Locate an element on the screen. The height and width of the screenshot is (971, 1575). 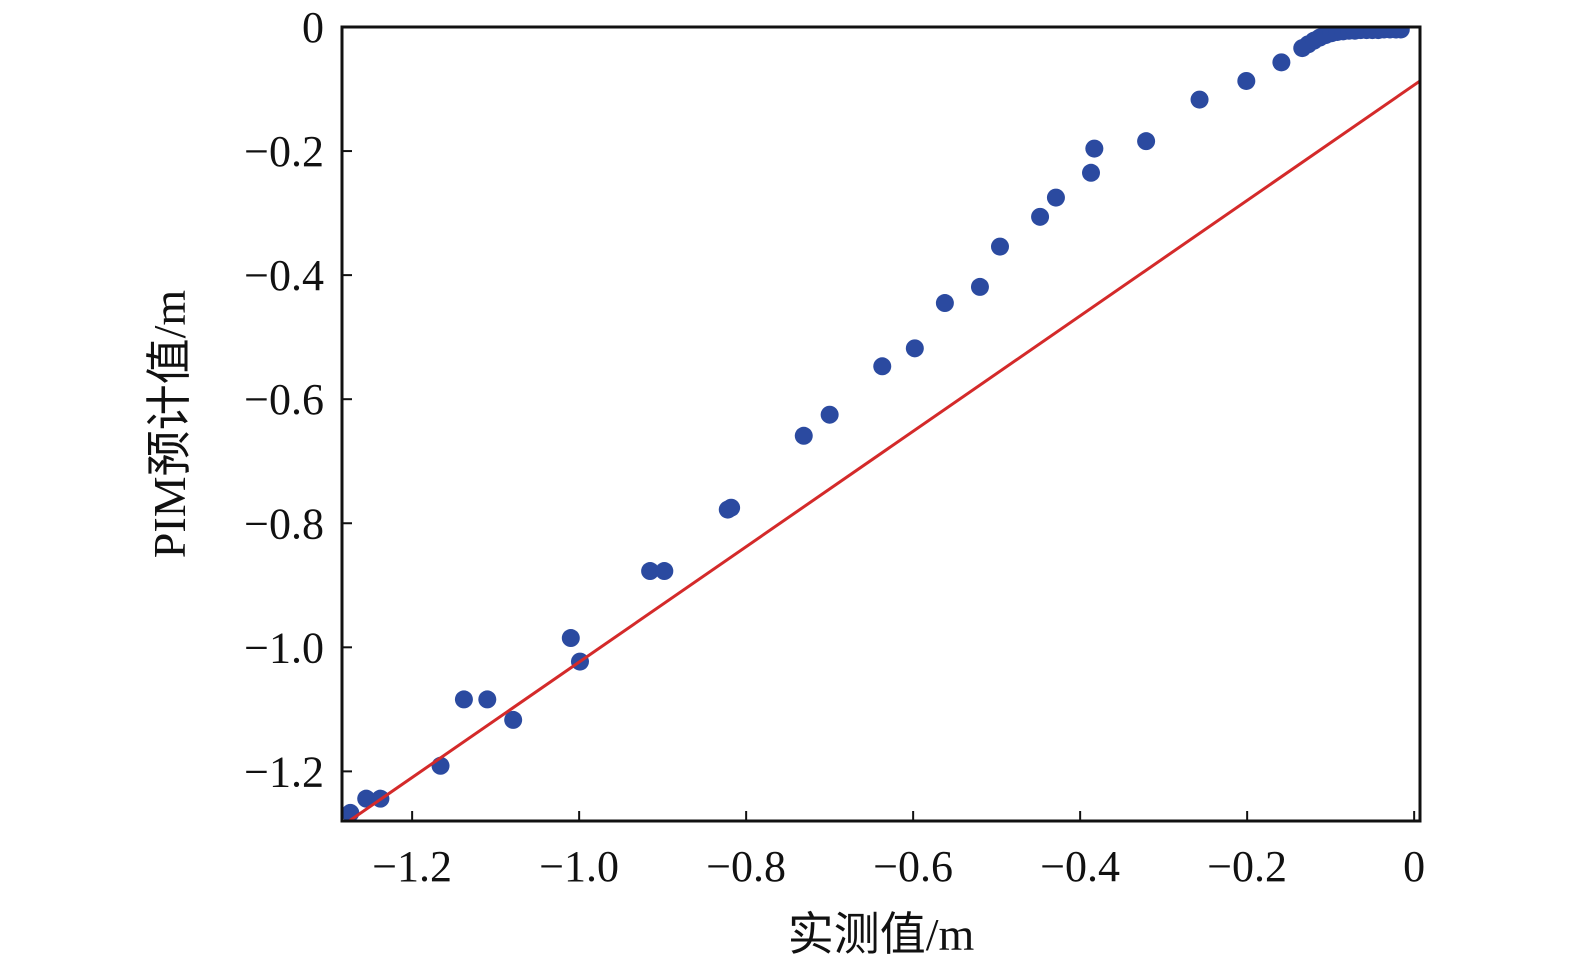
x-axis-label: 实测值/m is located at coordinates (881, 934).